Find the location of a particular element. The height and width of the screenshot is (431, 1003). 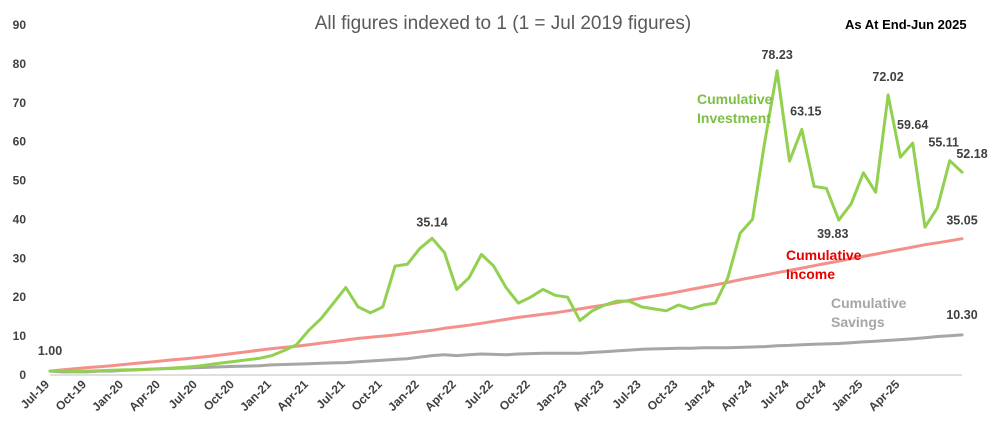

data-label: 1.00 is located at coordinates (50, 351).